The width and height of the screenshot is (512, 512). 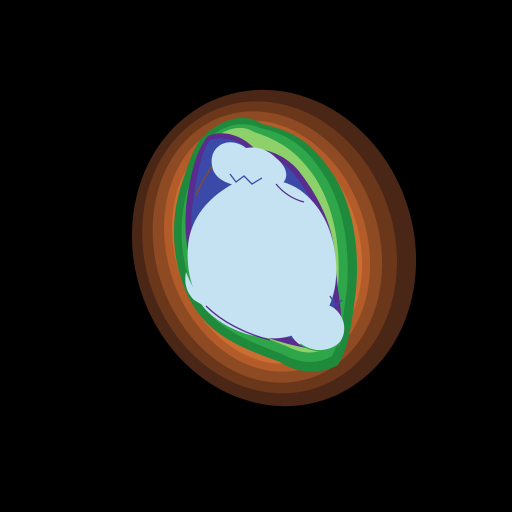 What do you see at coordinates (262, 258) in the screenshot?
I see `interior-main-bulb` at bounding box center [262, 258].